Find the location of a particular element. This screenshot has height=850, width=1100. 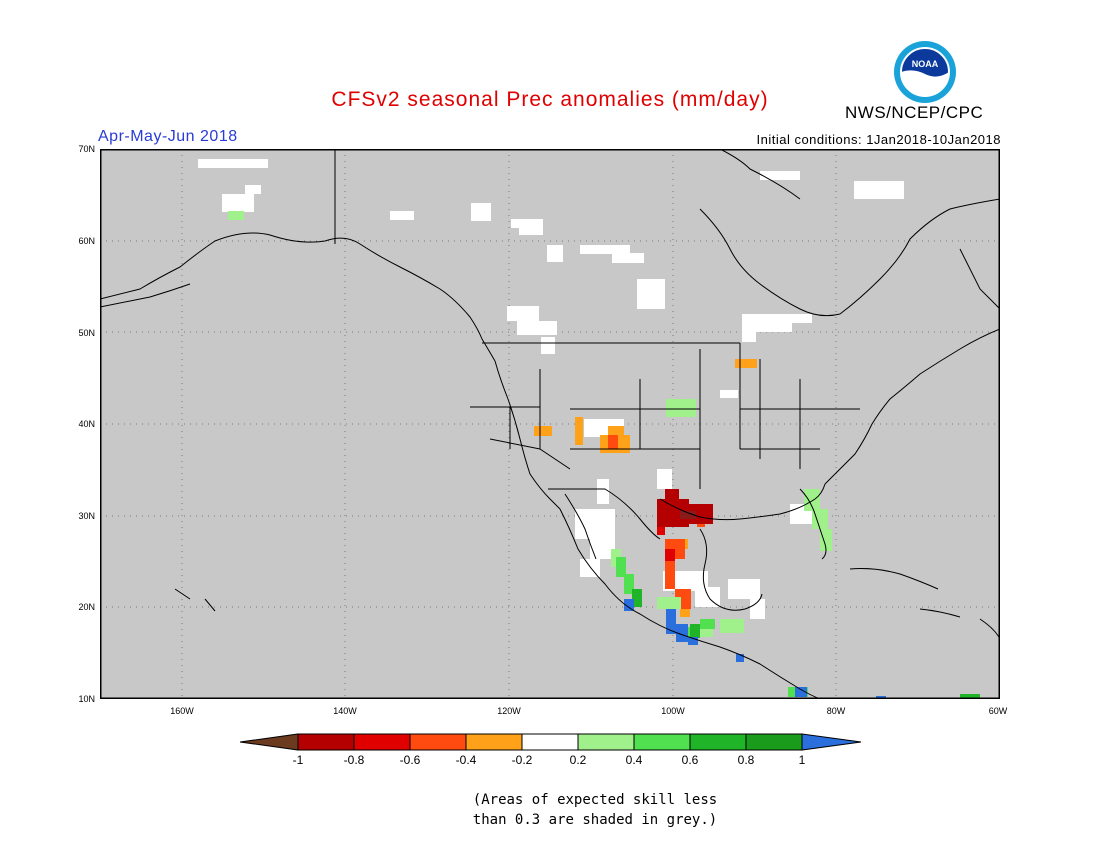

borders is located at coordinates (665, 441).